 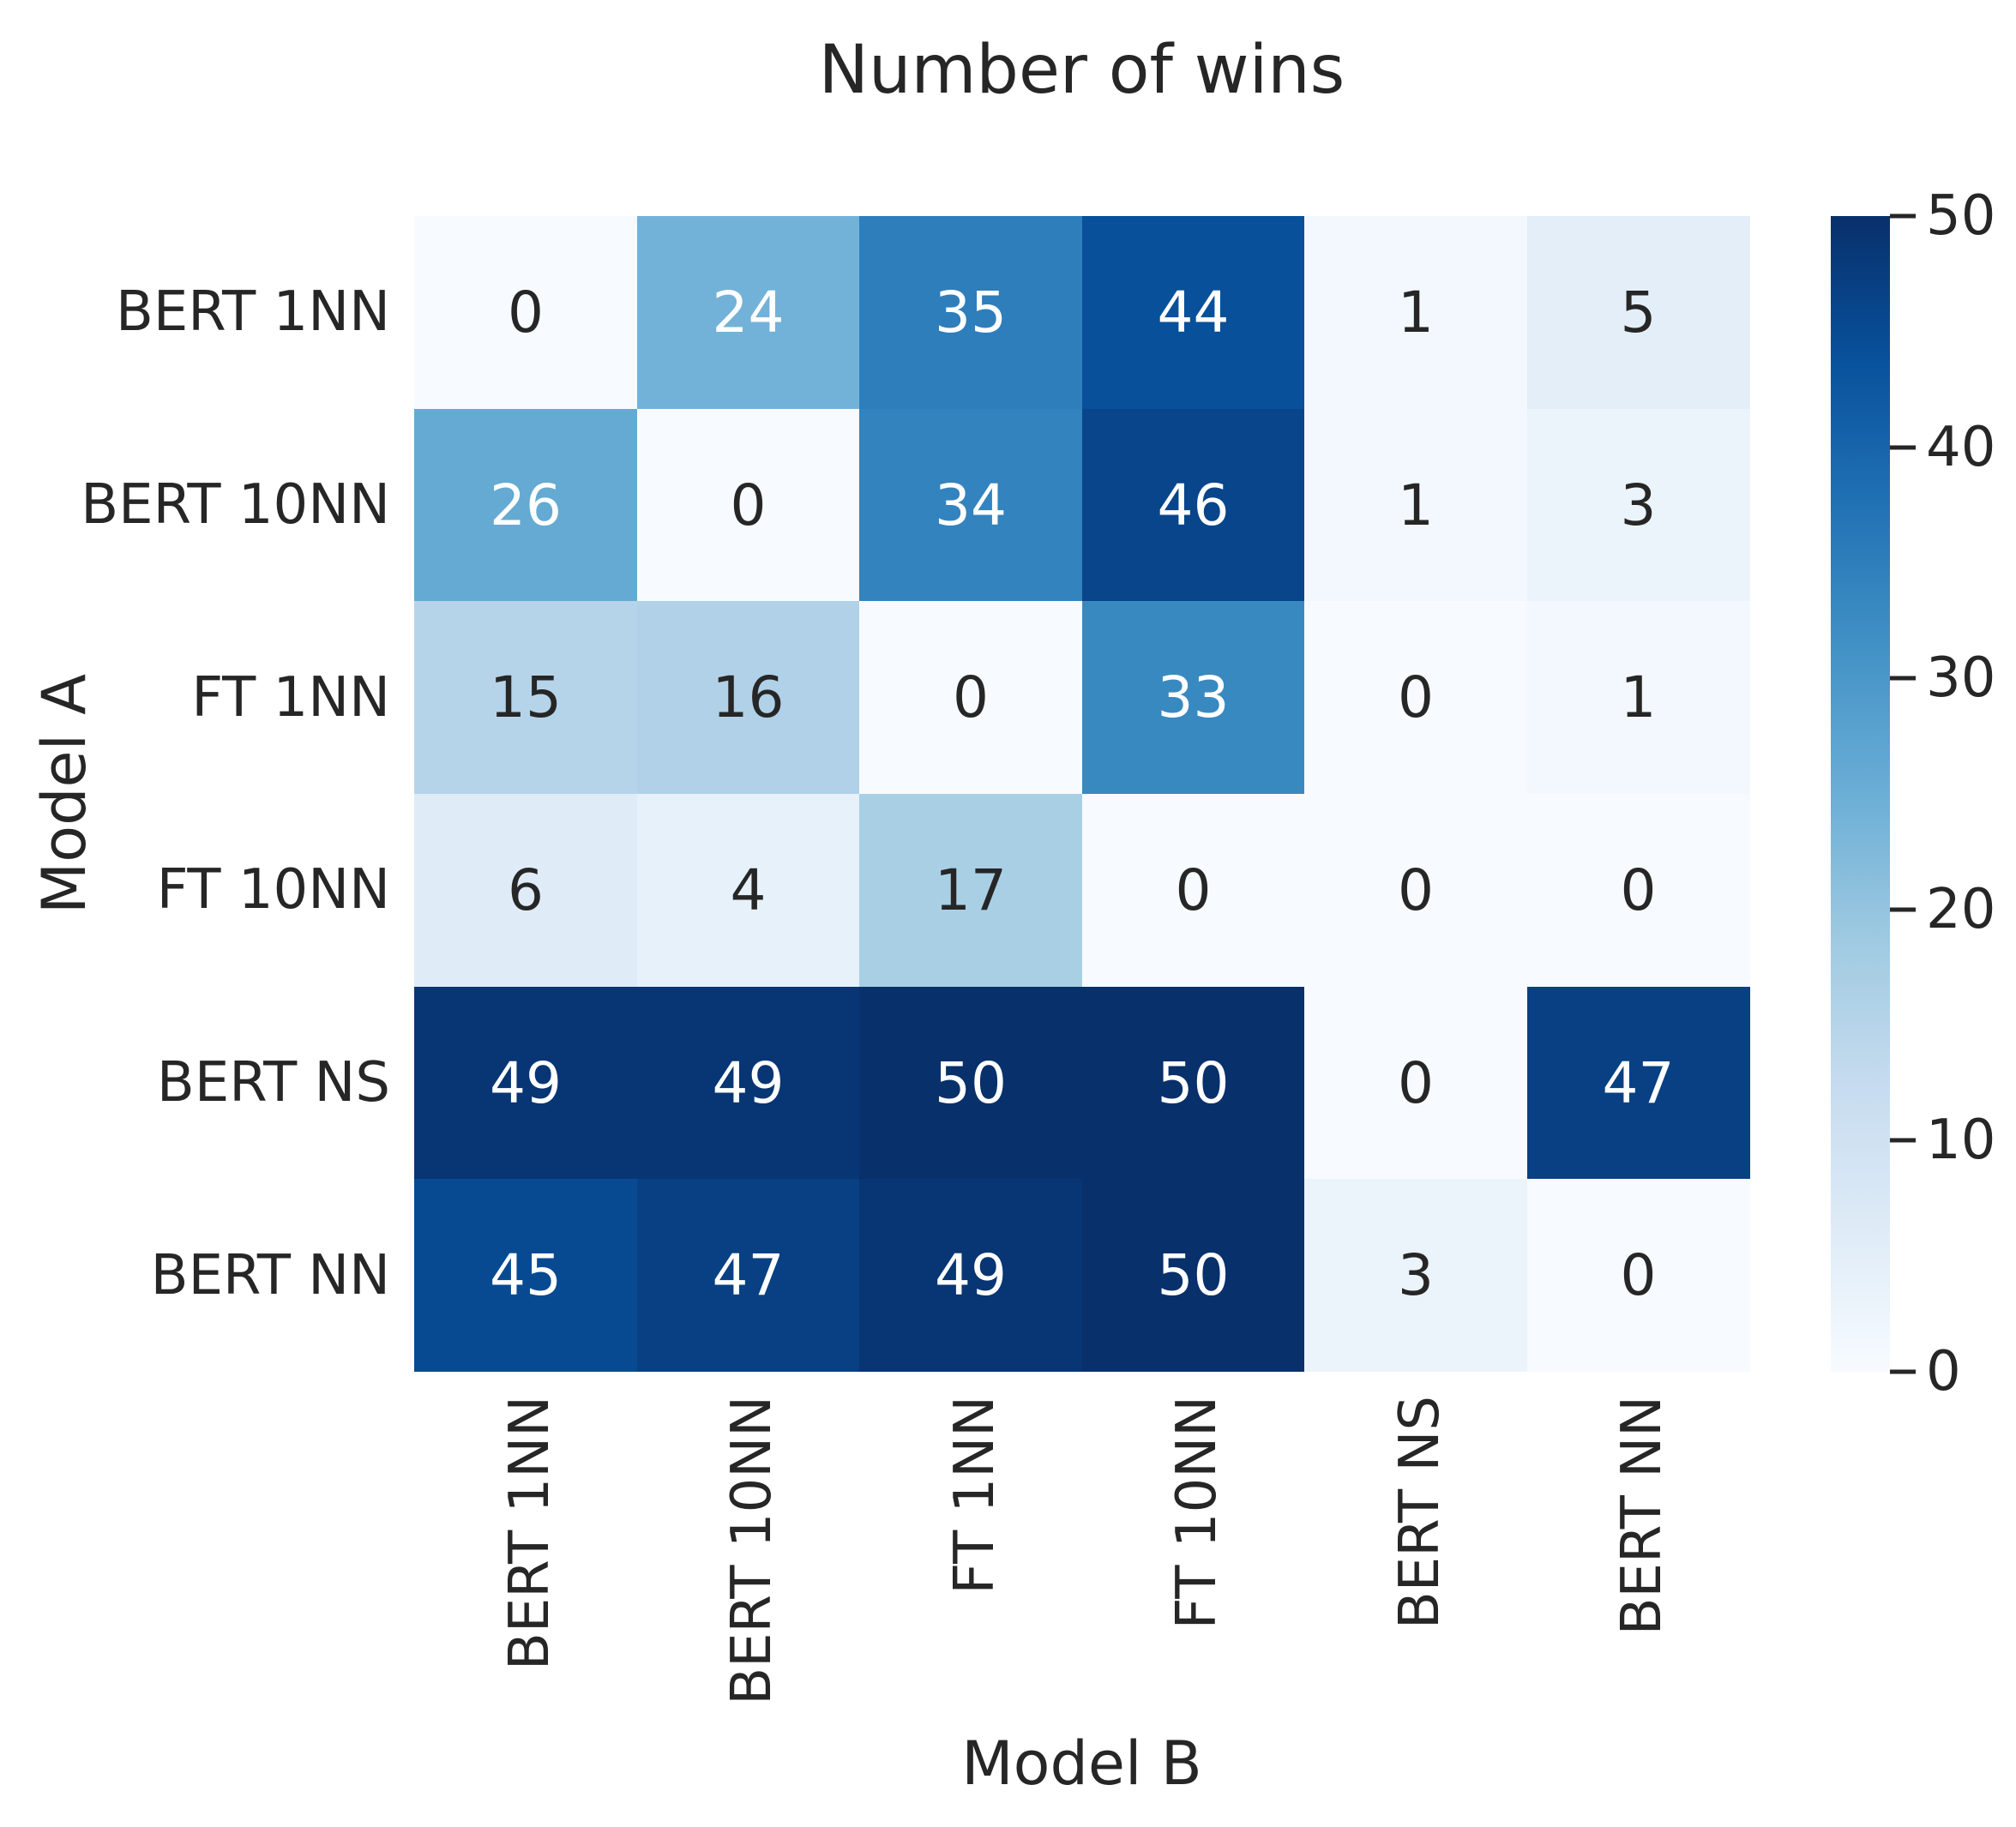 I want to click on heatmap-cell: 44, so click(x=1193, y=313).